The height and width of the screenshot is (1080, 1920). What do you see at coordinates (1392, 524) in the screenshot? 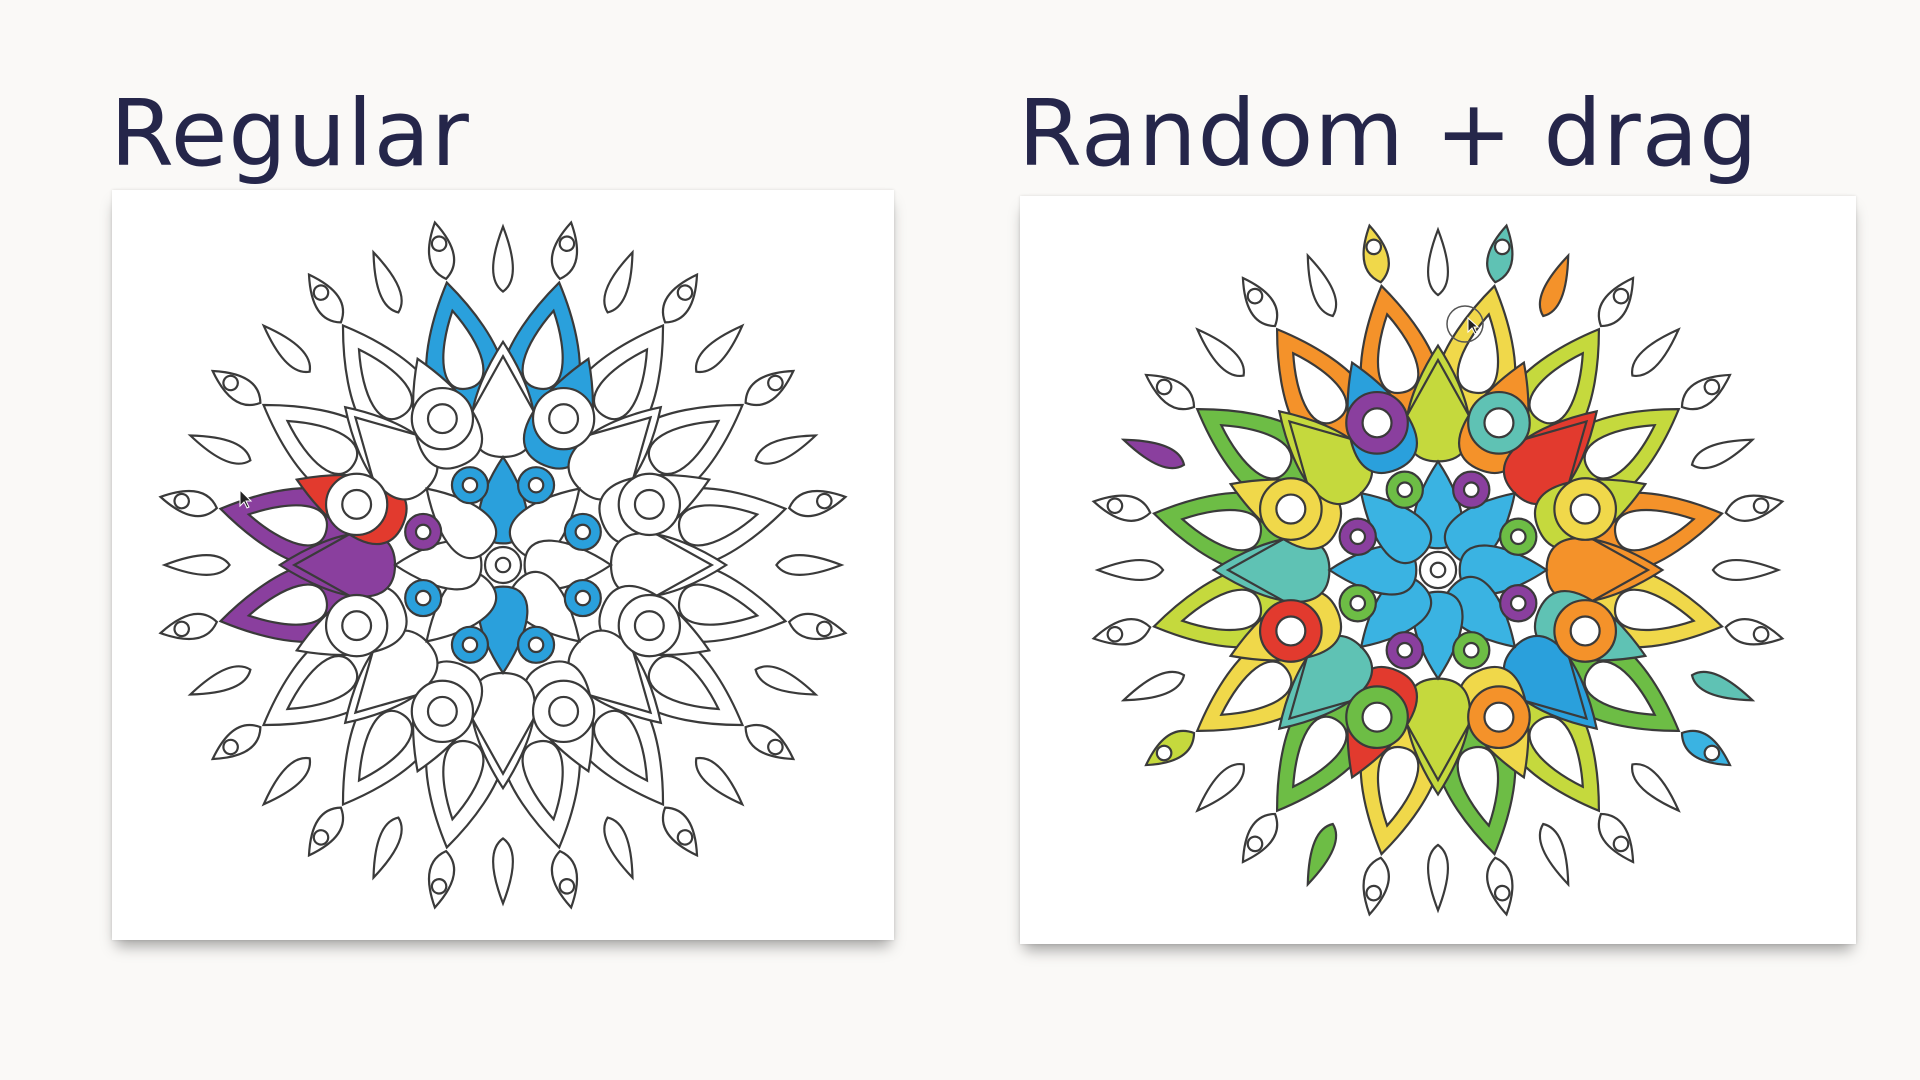
I see `random-drag-inner-petal` at bounding box center [1392, 524].